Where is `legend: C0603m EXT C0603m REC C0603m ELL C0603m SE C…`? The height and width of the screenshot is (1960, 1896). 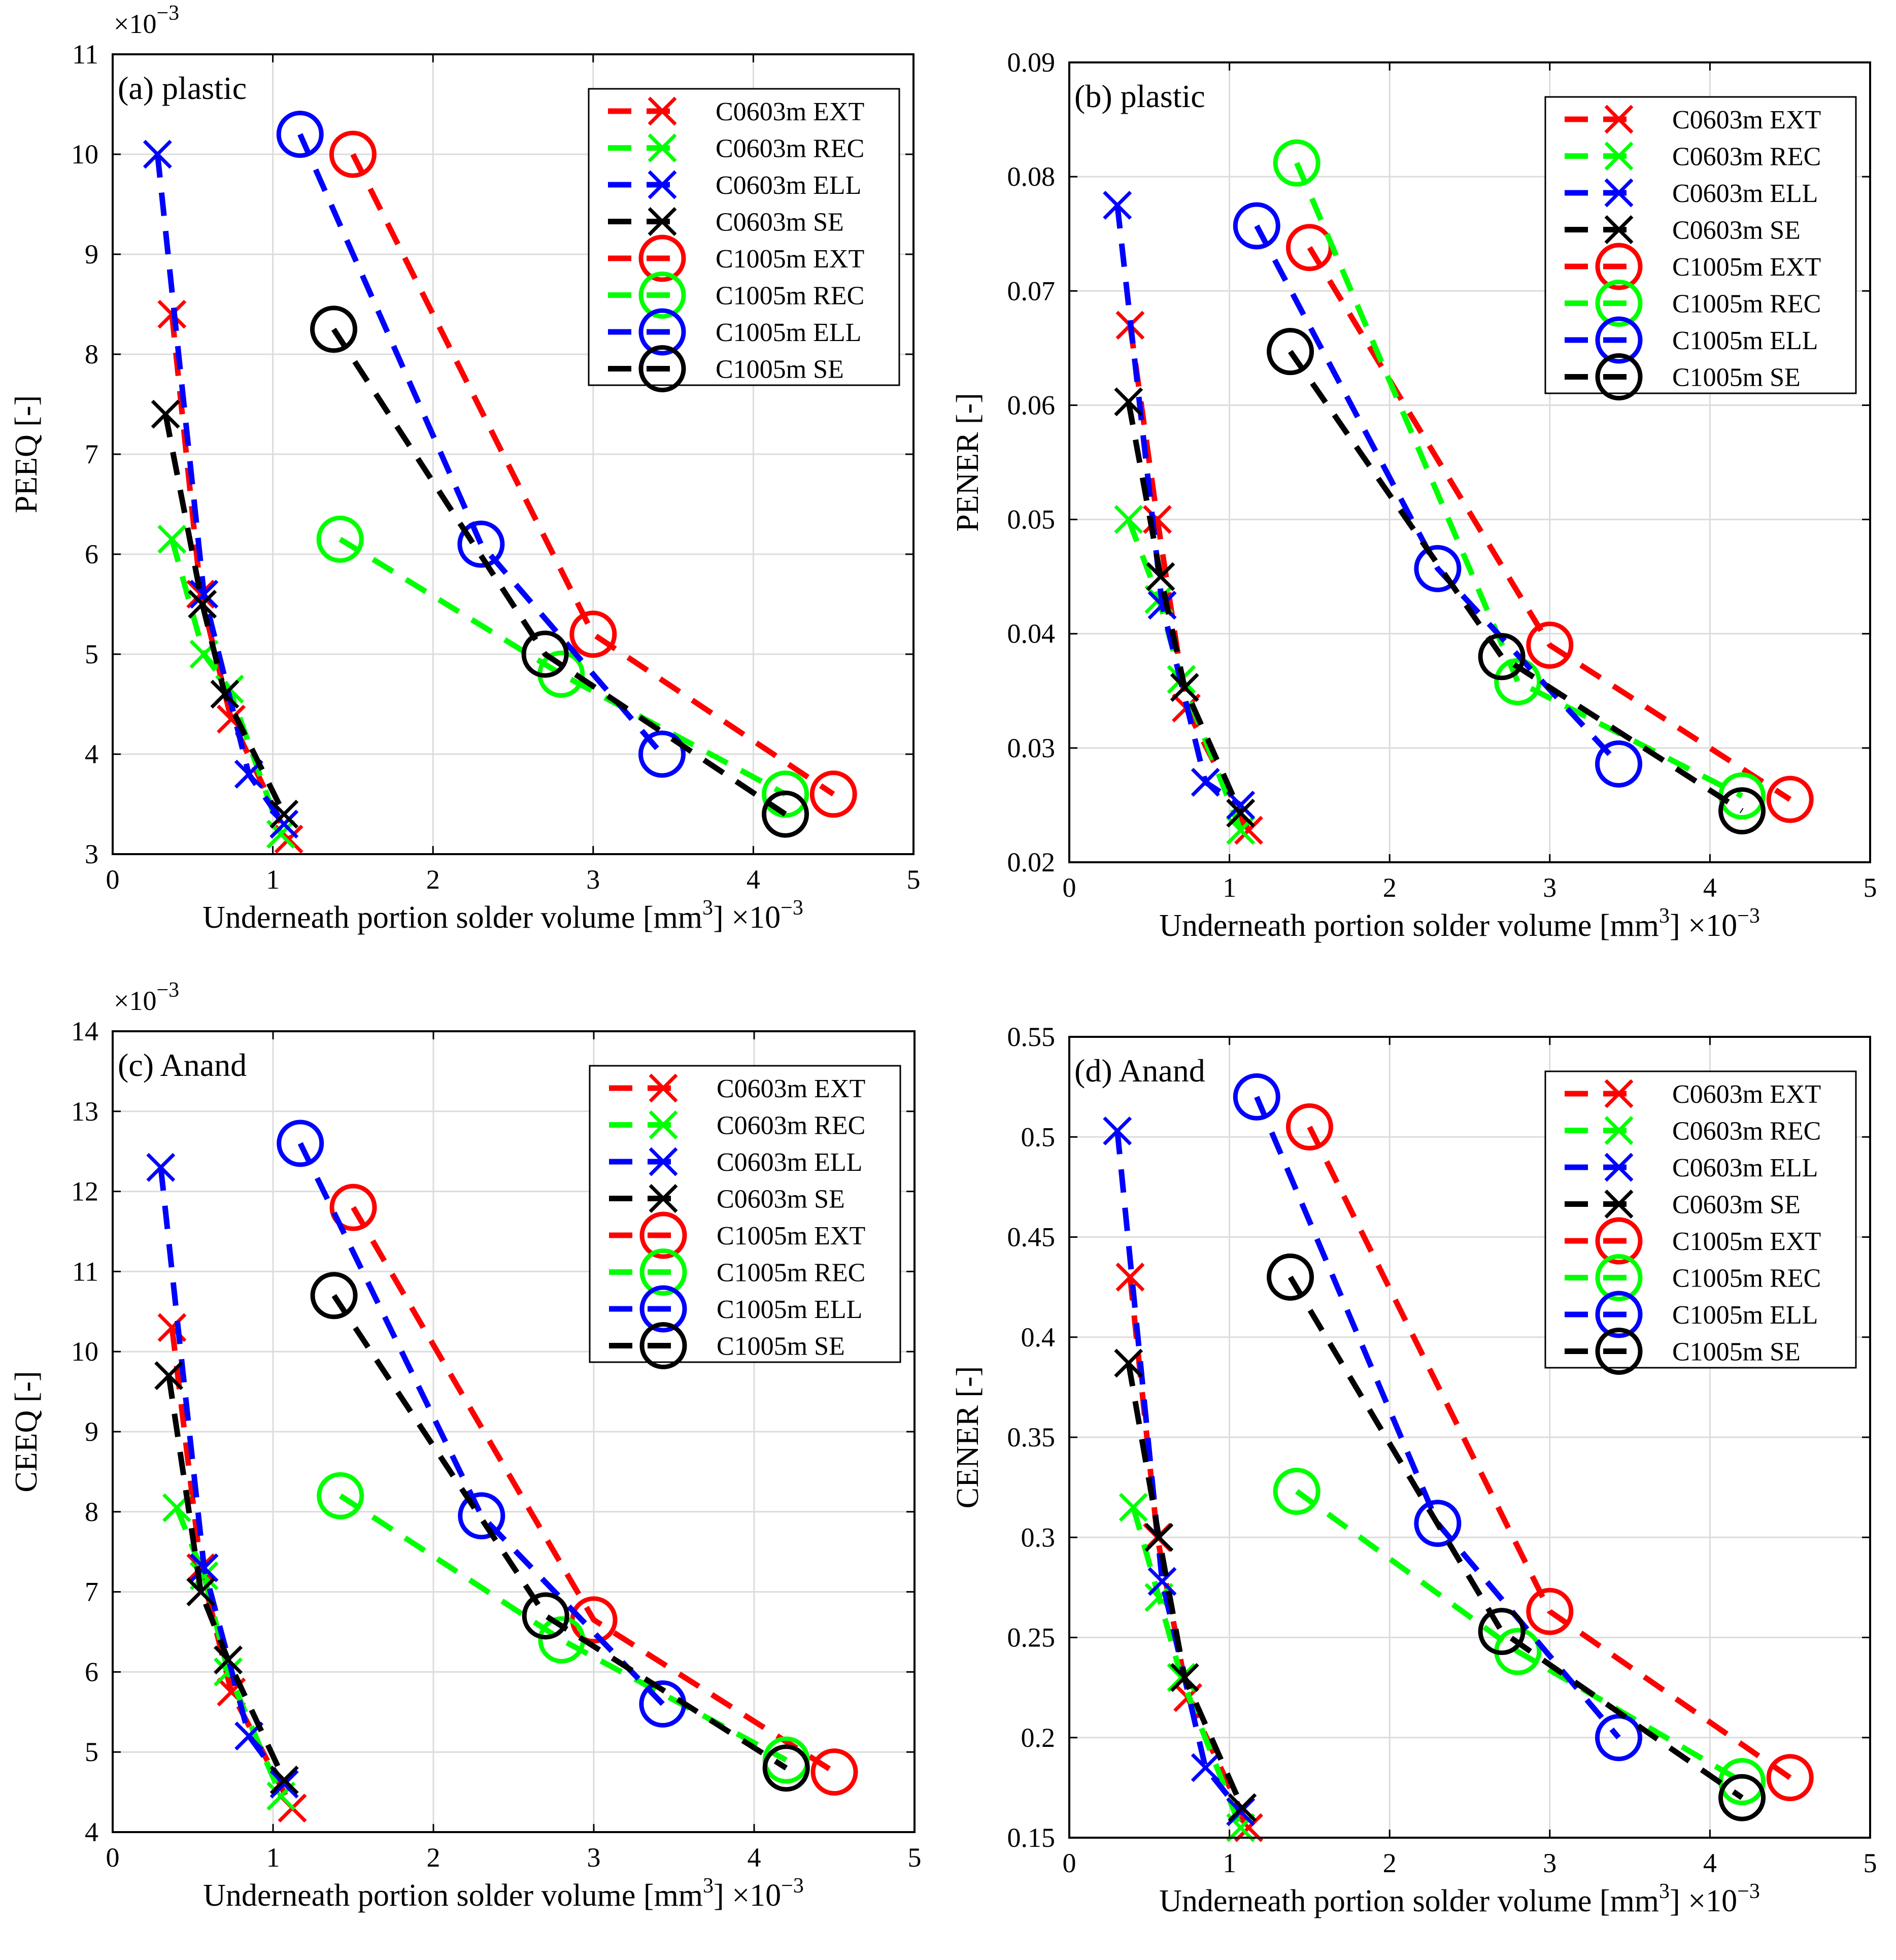
legend: C0603m EXT C0603m REC C0603m ELL C0603m SE C… is located at coordinates (1700, 1222).